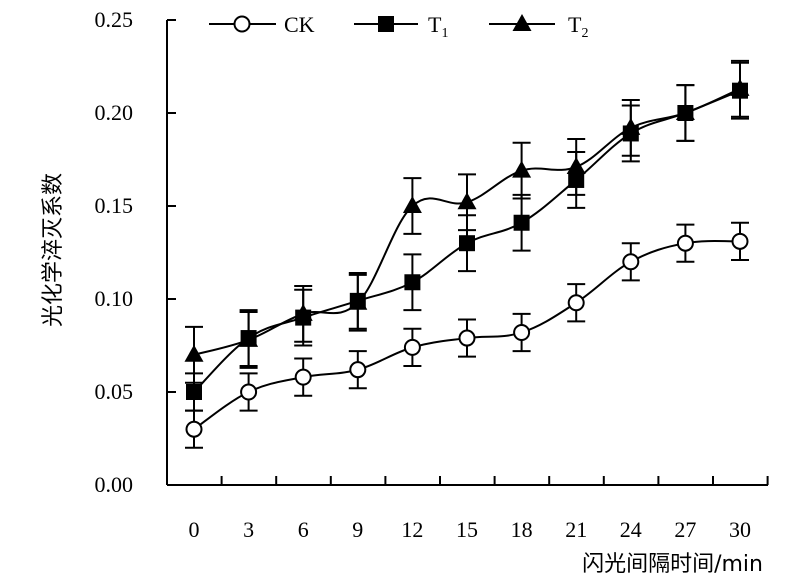  Describe the element at coordinates (578, 26) in the screenshot. I see `legend-label: T2` at that location.